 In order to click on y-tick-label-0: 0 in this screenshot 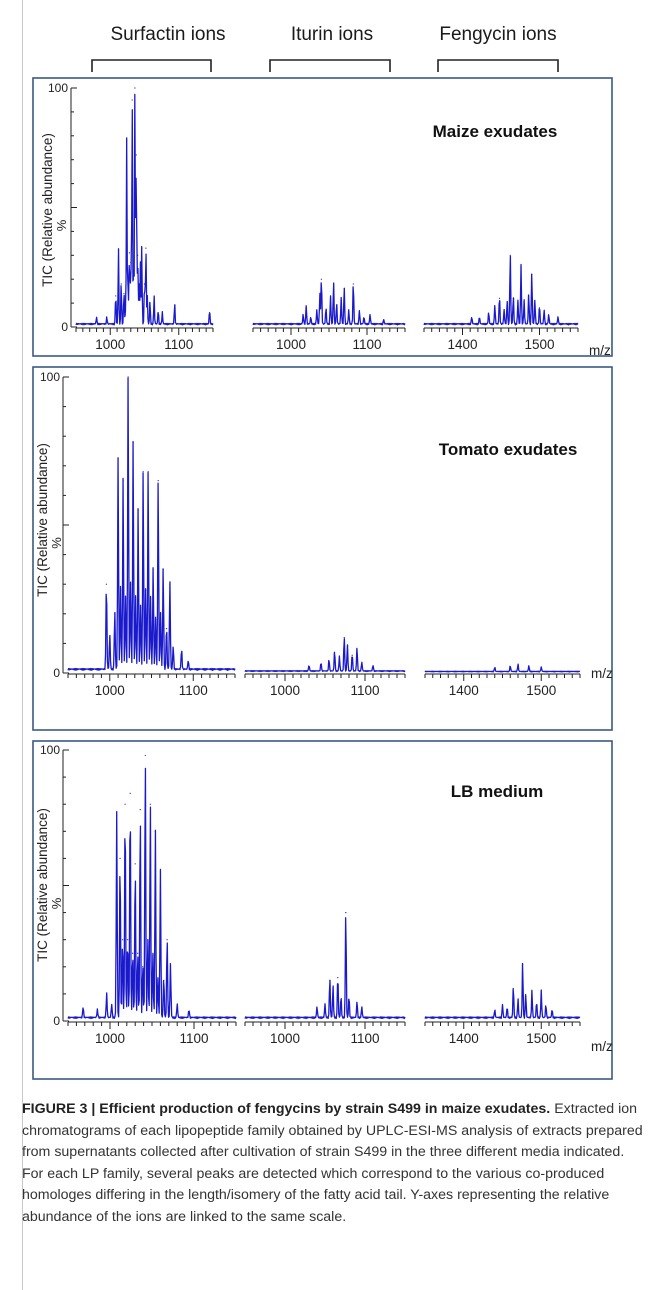, I will do `click(64, 327)`.